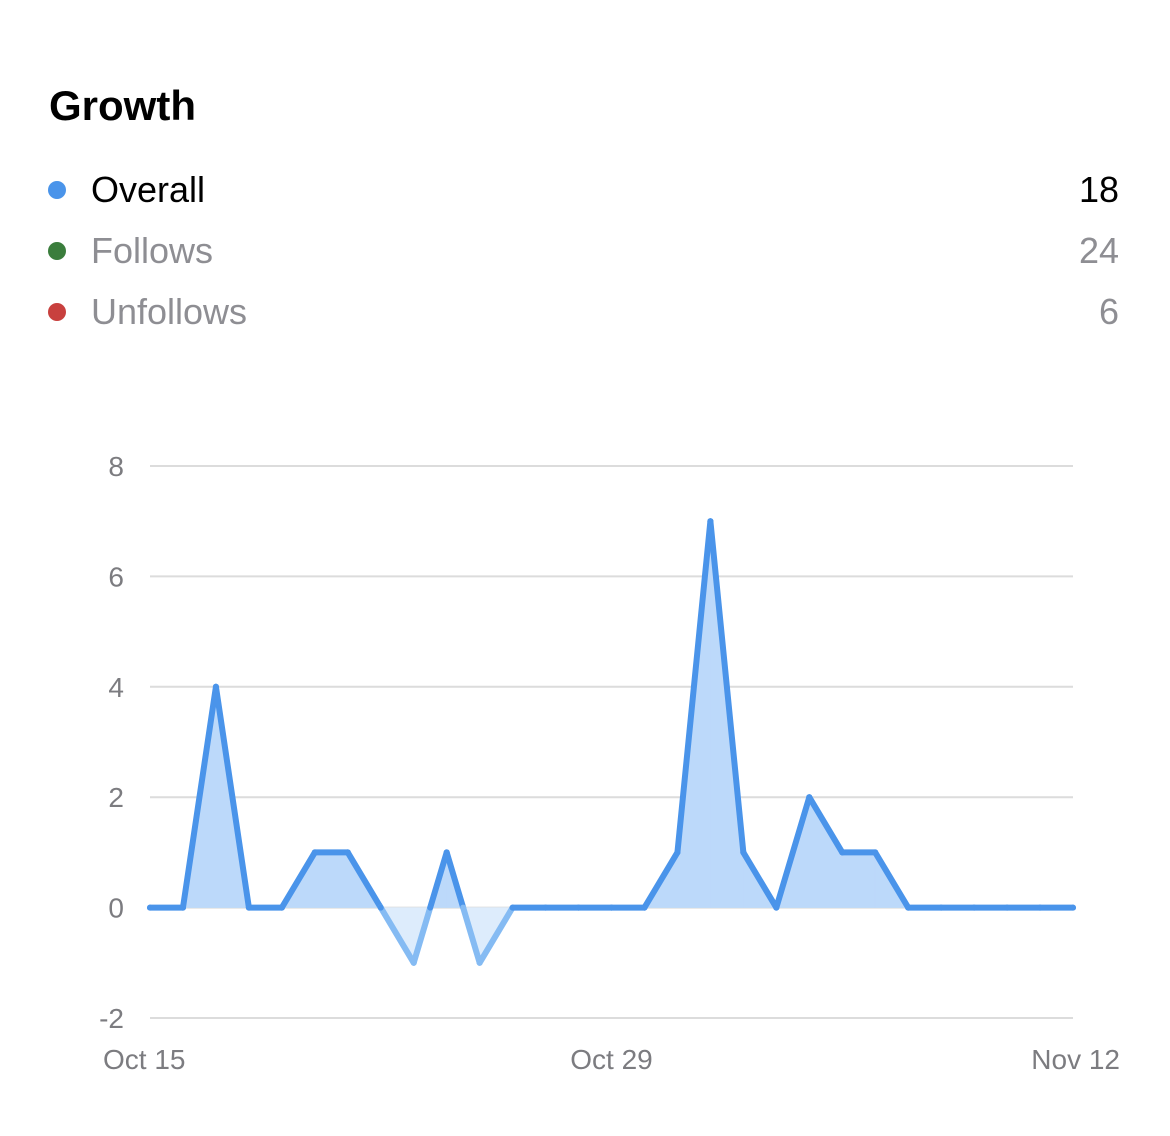  What do you see at coordinates (122, 105) in the screenshot?
I see `page-title: Growth` at bounding box center [122, 105].